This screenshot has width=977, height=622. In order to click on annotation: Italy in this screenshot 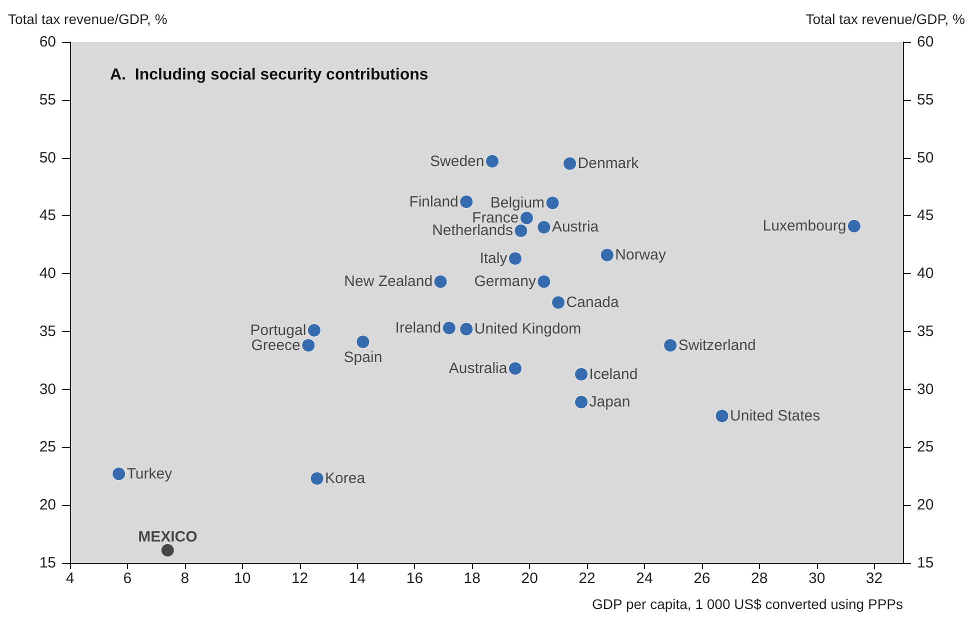, I will do `click(494, 259)`.